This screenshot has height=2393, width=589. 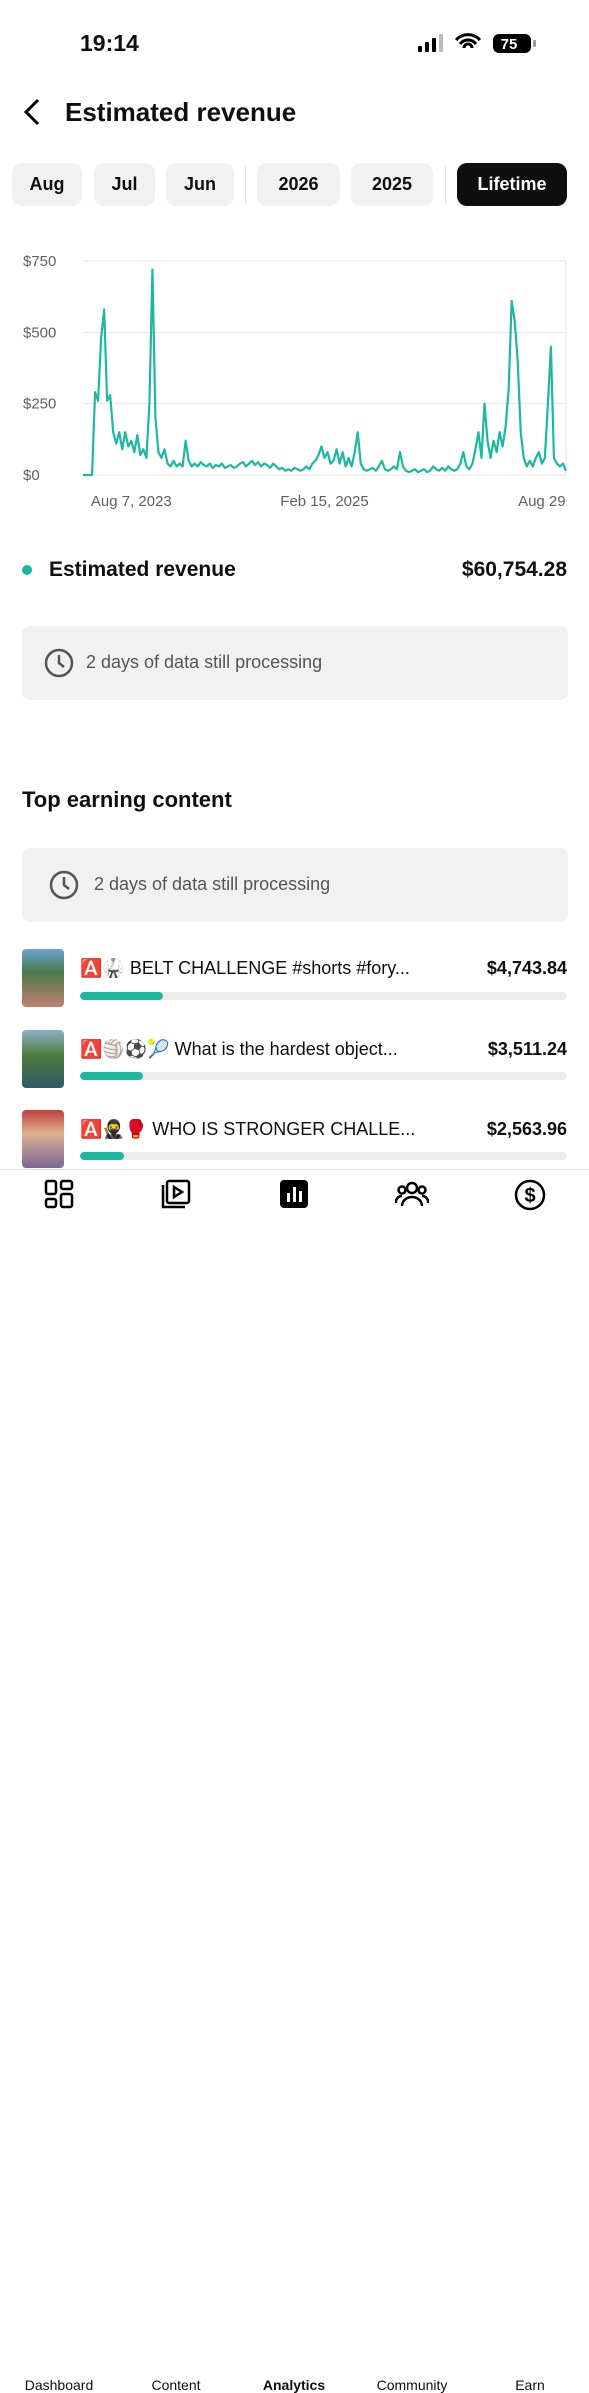 What do you see at coordinates (181, 112) in the screenshot?
I see `page-title: Estimated revenue` at bounding box center [181, 112].